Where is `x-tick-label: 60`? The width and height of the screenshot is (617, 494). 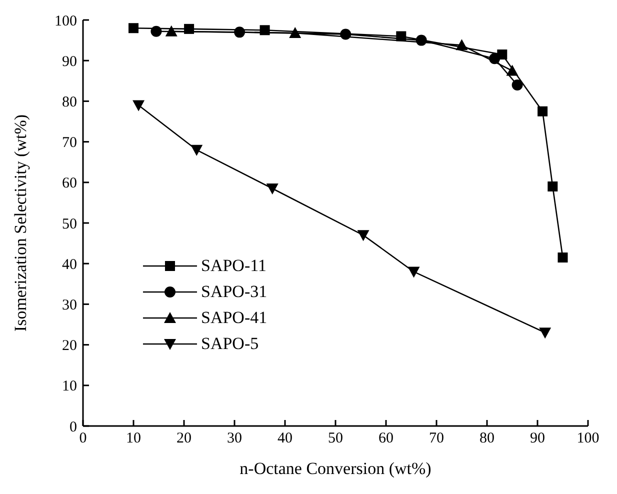
x-tick-label: 60 is located at coordinates (386, 438).